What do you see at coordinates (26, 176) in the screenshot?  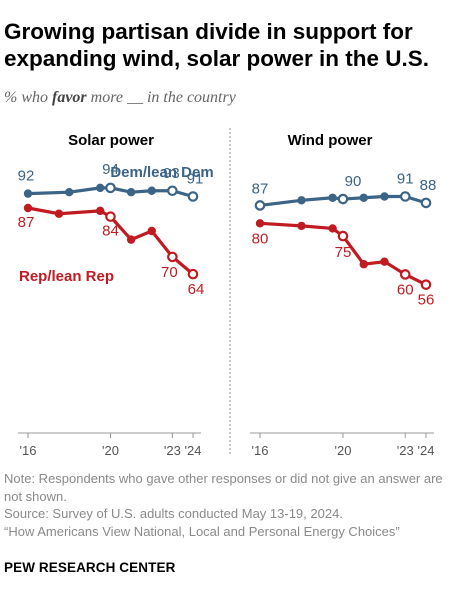 I see `data-label: 92` at bounding box center [26, 176].